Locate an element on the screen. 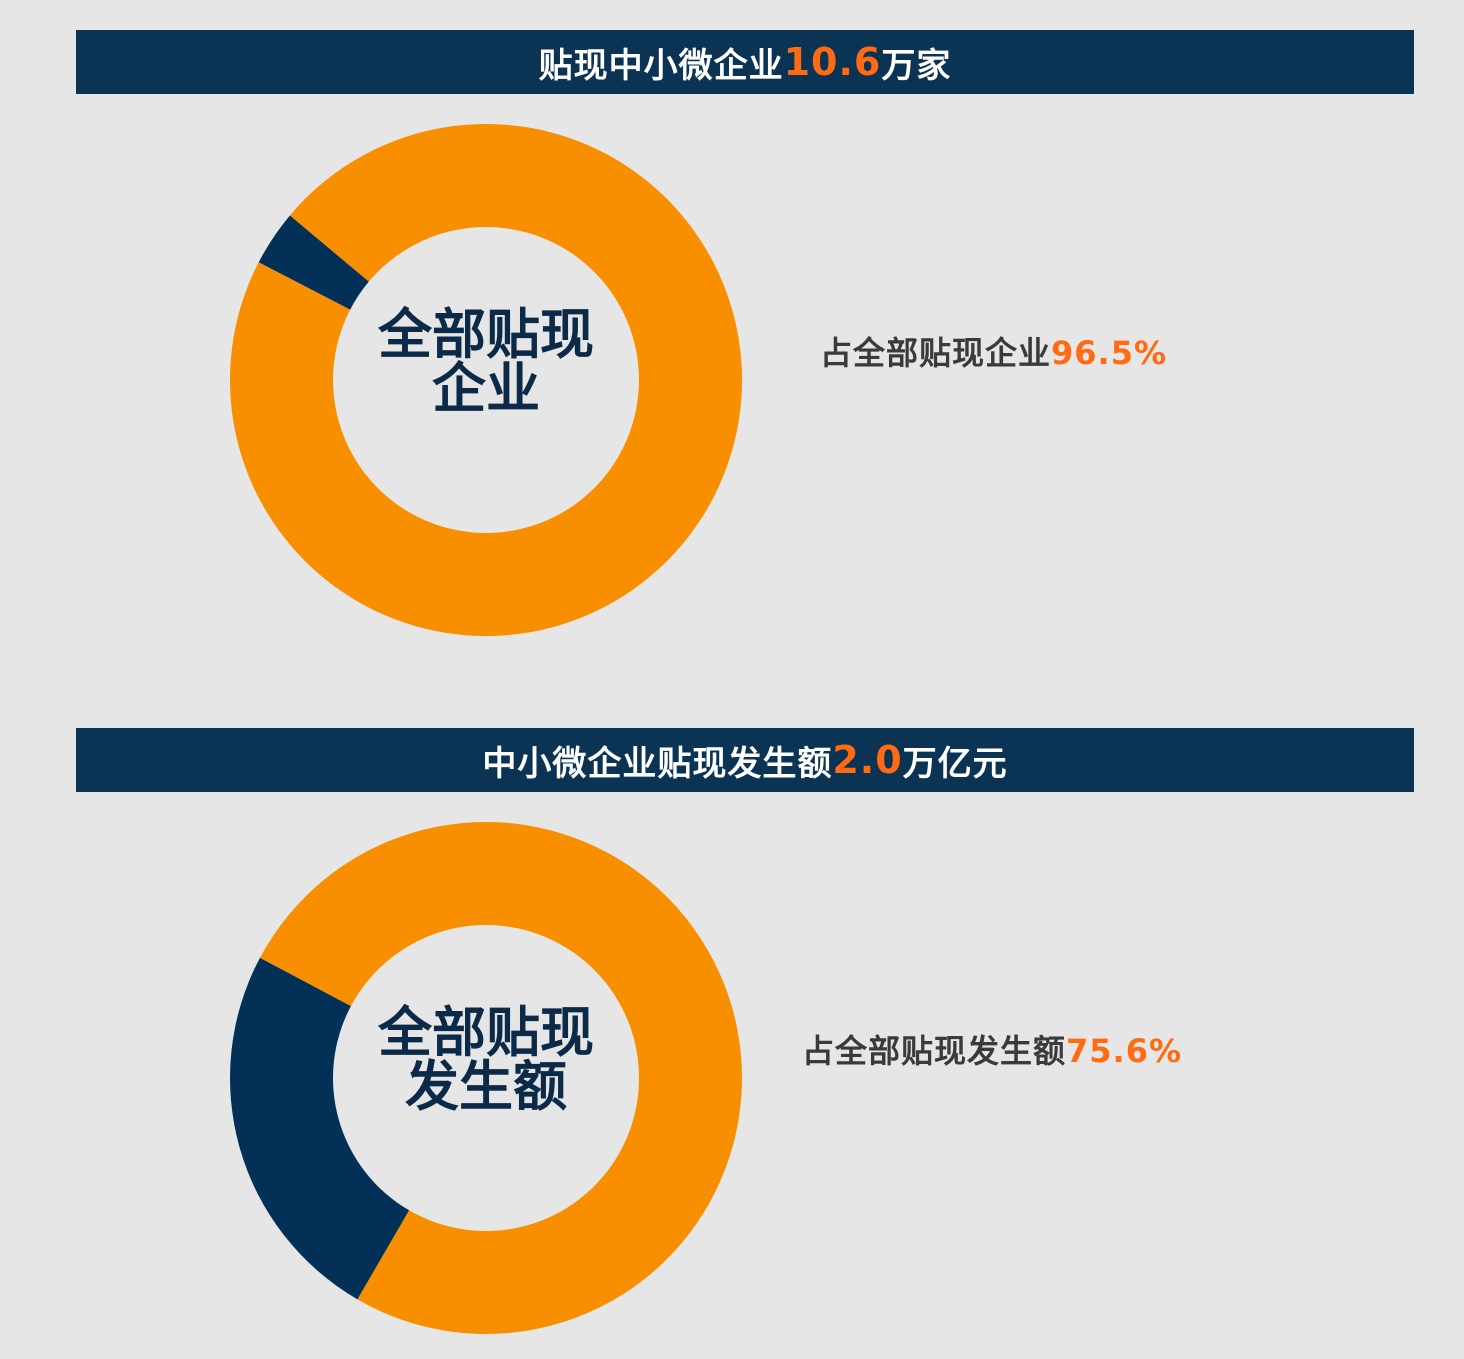 The width and height of the screenshot is (1464, 1359). chart1-title-value: 10.6 is located at coordinates (832, 62).